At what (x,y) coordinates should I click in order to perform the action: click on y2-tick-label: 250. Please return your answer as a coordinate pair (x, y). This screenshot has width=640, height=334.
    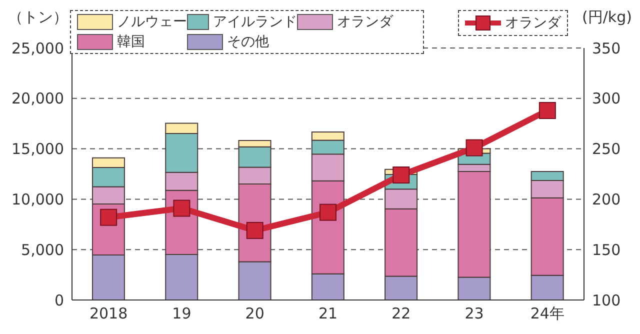
    Looking at the image, I should click on (606, 149).